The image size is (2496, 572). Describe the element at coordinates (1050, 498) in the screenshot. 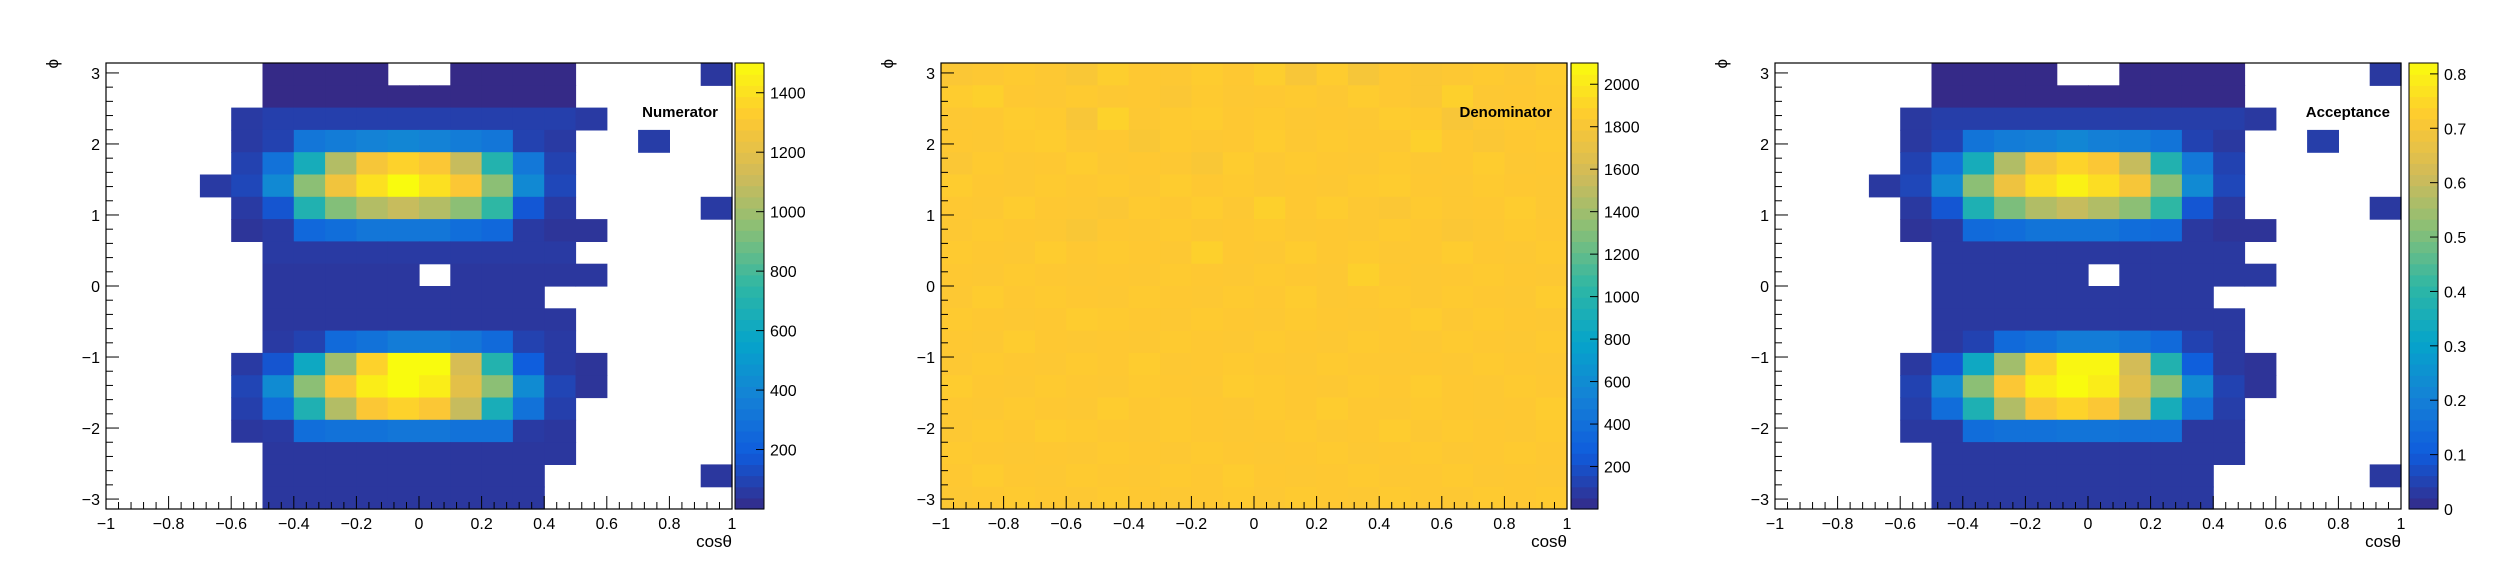

I see `denominator-cell-r19-c3` at that location.